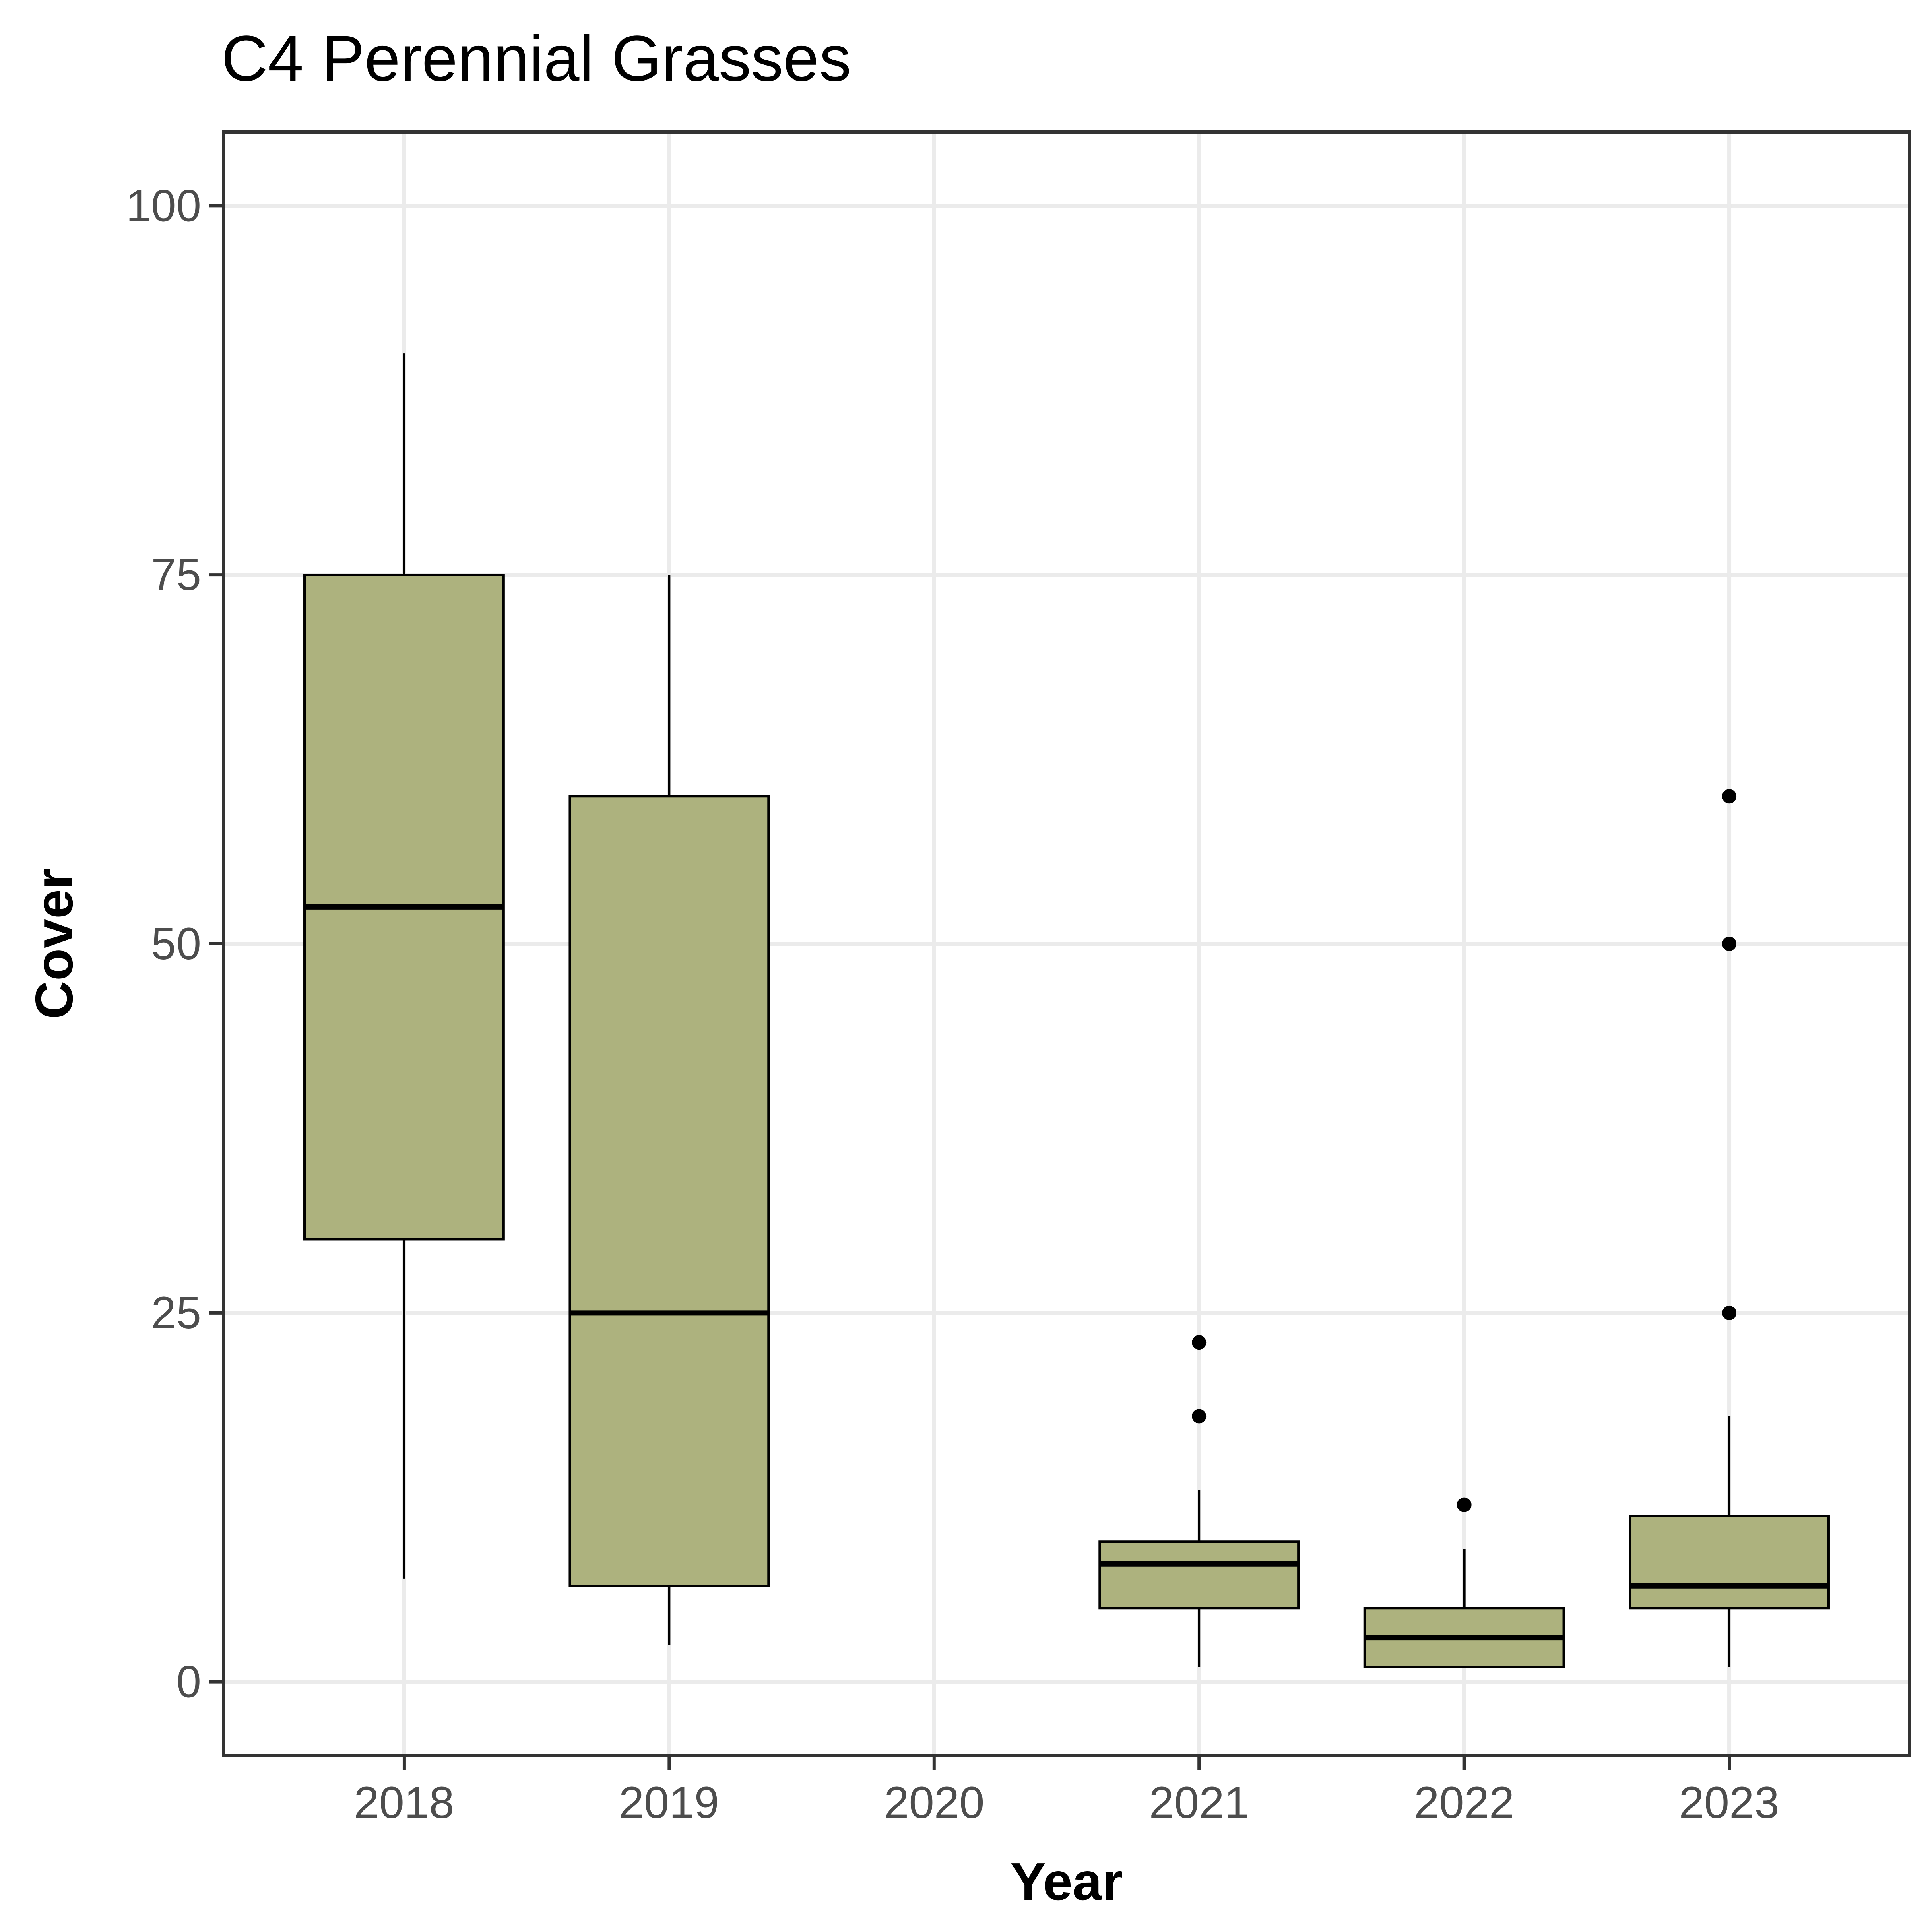 This screenshot has width=1932, height=1932. I want to click on box-2022, so click(1464, 1582).